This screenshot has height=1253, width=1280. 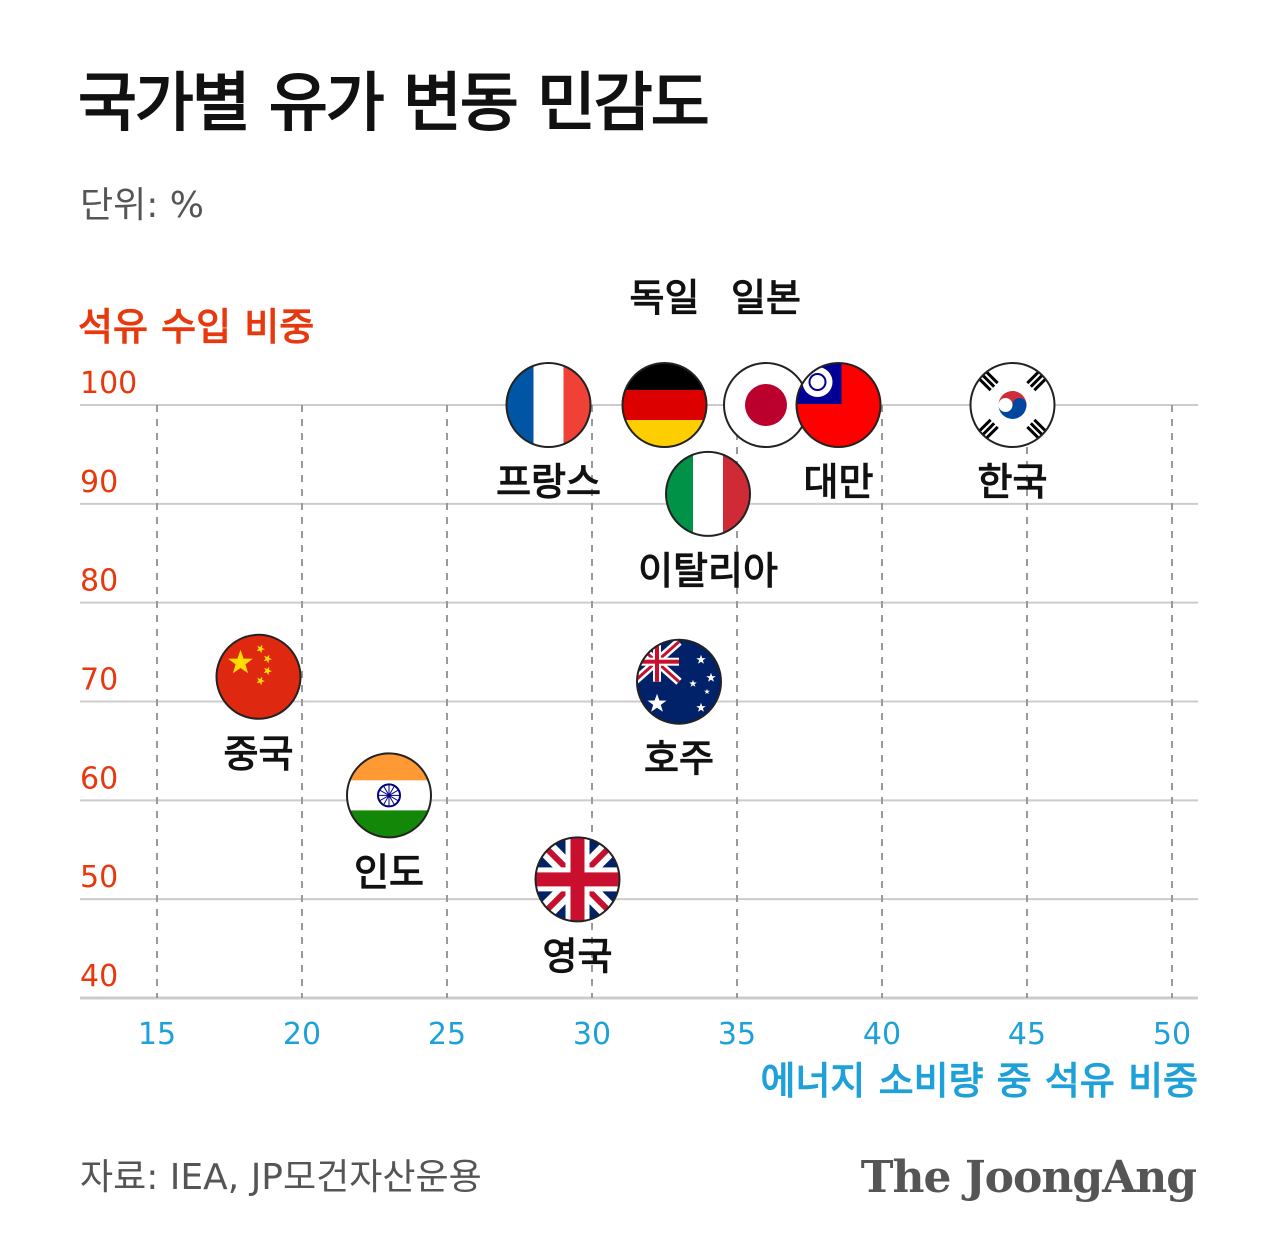 I want to click on x-tick-label: 40, so click(x=882, y=1034).